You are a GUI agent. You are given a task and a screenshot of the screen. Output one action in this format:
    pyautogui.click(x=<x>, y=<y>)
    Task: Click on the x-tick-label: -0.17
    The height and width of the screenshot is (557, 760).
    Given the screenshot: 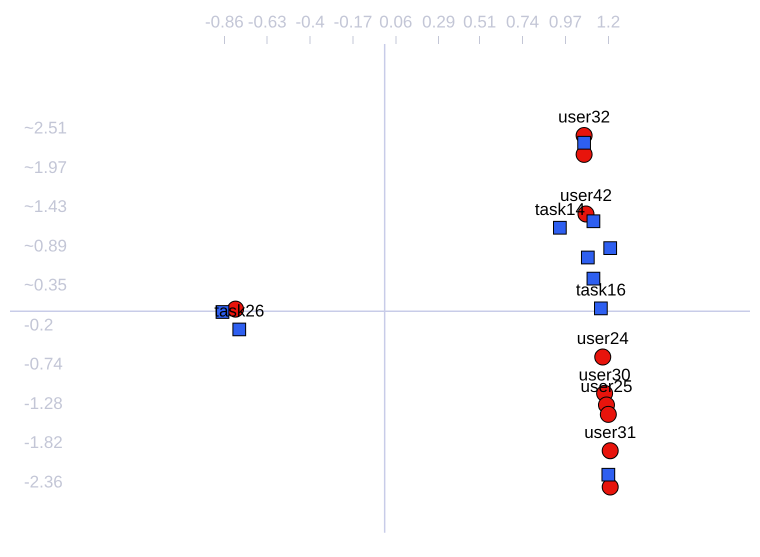 What is the action you would take?
    pyautogui.click(x=353, y=22)
    